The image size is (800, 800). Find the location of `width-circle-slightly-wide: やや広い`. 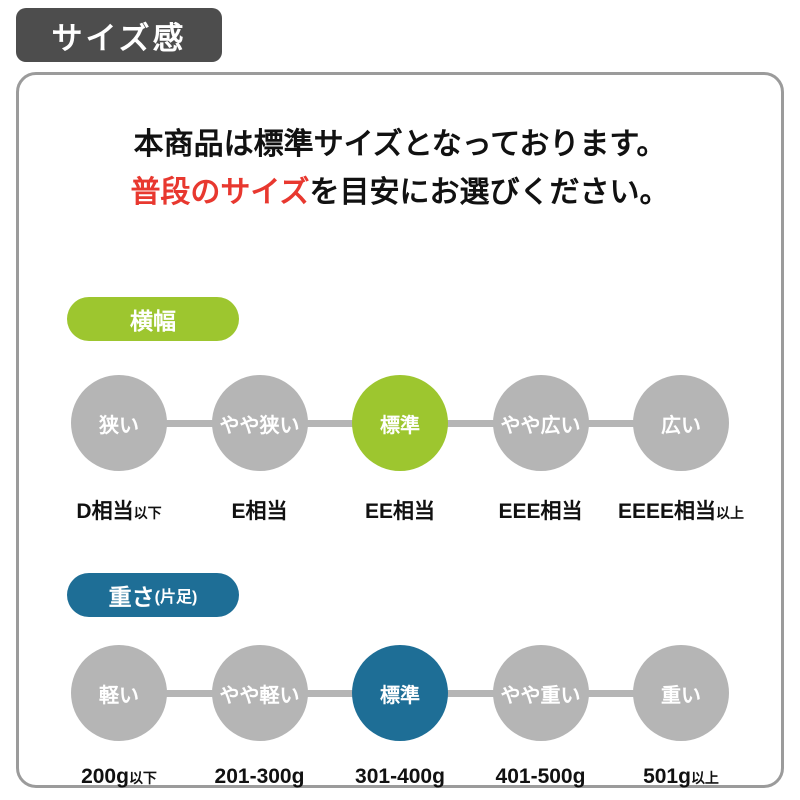

width-circle-slightly-wide: やや広い is located at coordinates (540, 423).